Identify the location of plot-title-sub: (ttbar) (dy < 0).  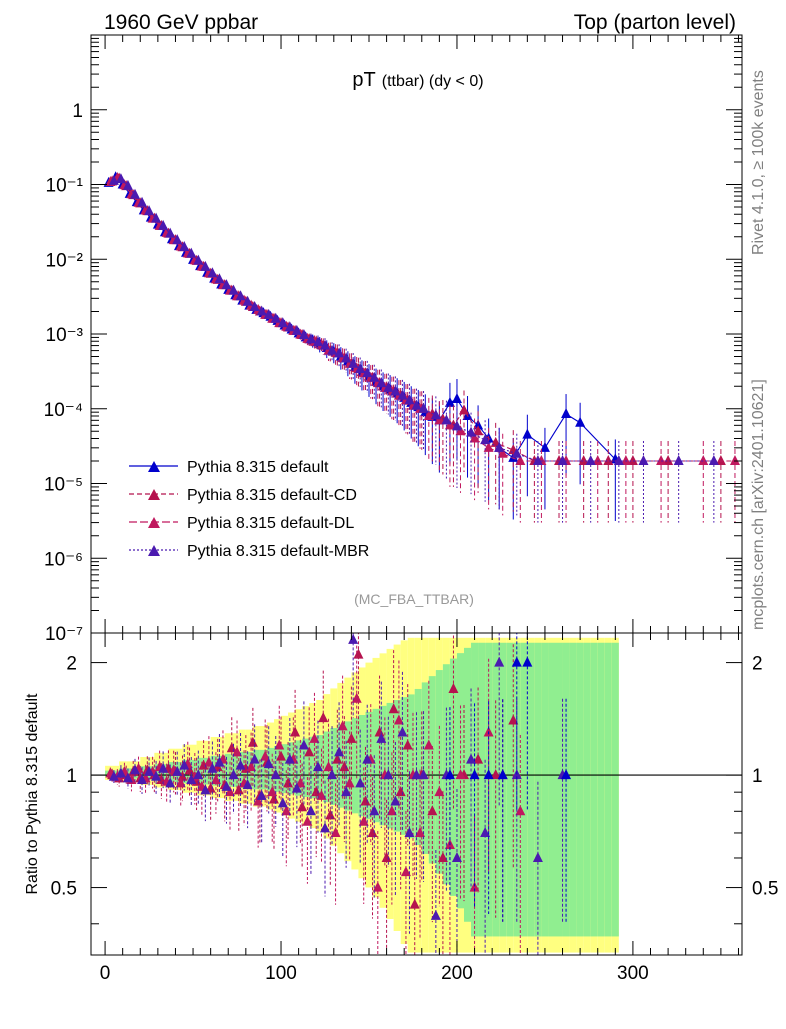
(433, 81).